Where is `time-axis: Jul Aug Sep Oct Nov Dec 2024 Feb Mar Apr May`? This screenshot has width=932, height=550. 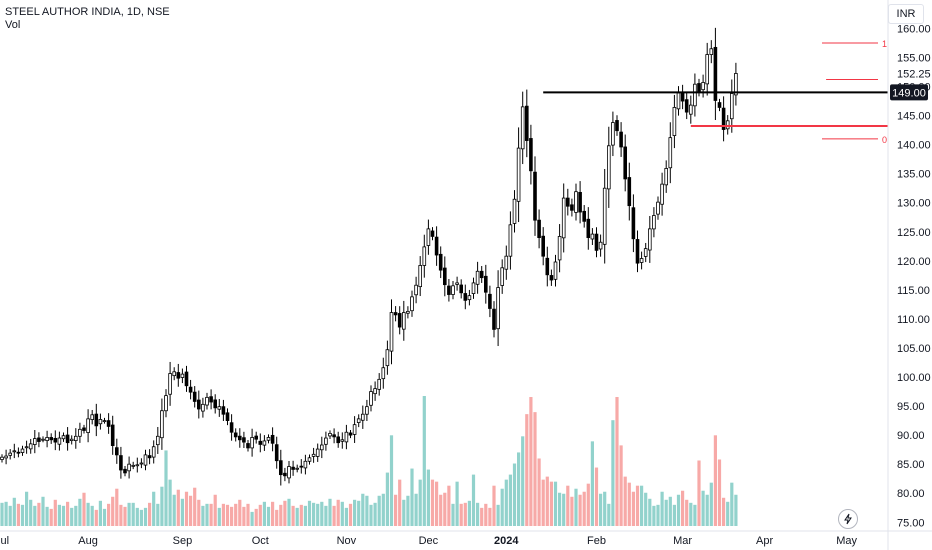 time-axis: Jul Aug Sep Oct Nov Dec 2024 Feb Mar Apr May is located at coordinates (466, 538).